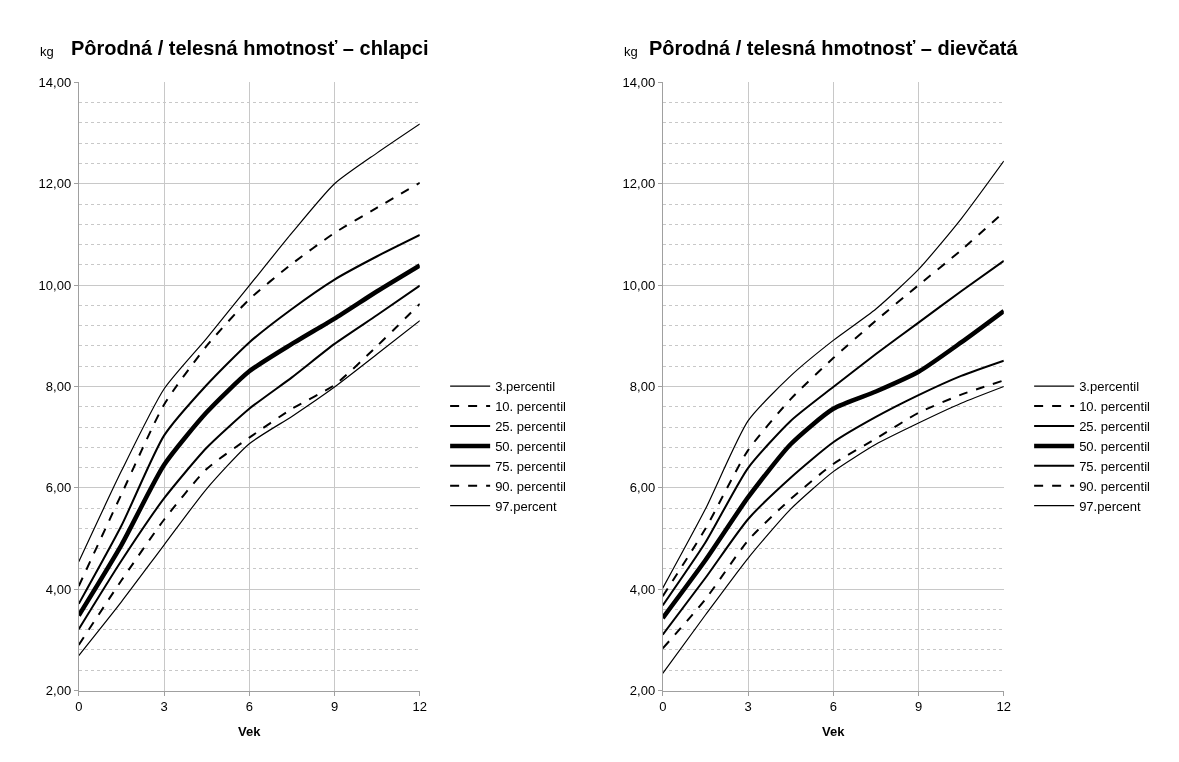  Describe the element at coordinates (250, 48) in the screenshot. I see `chart-title: Pôrodná / telesná hmotnosť – chlapci` at that location.